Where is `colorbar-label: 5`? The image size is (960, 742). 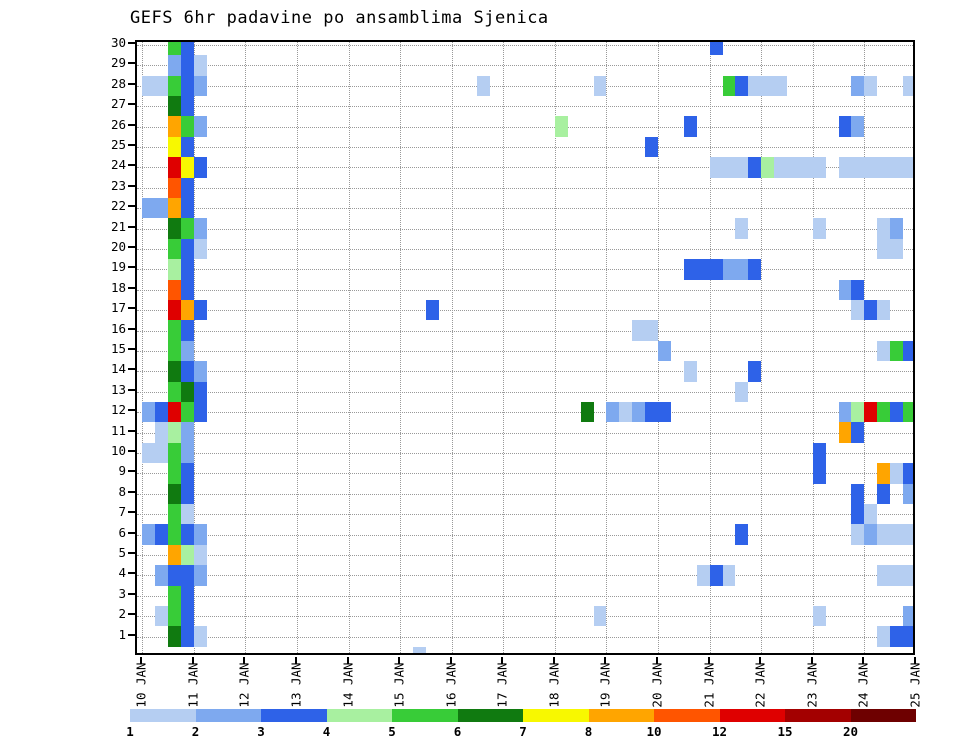
colorbar-label: 5 is located at coordinates (392, 731).